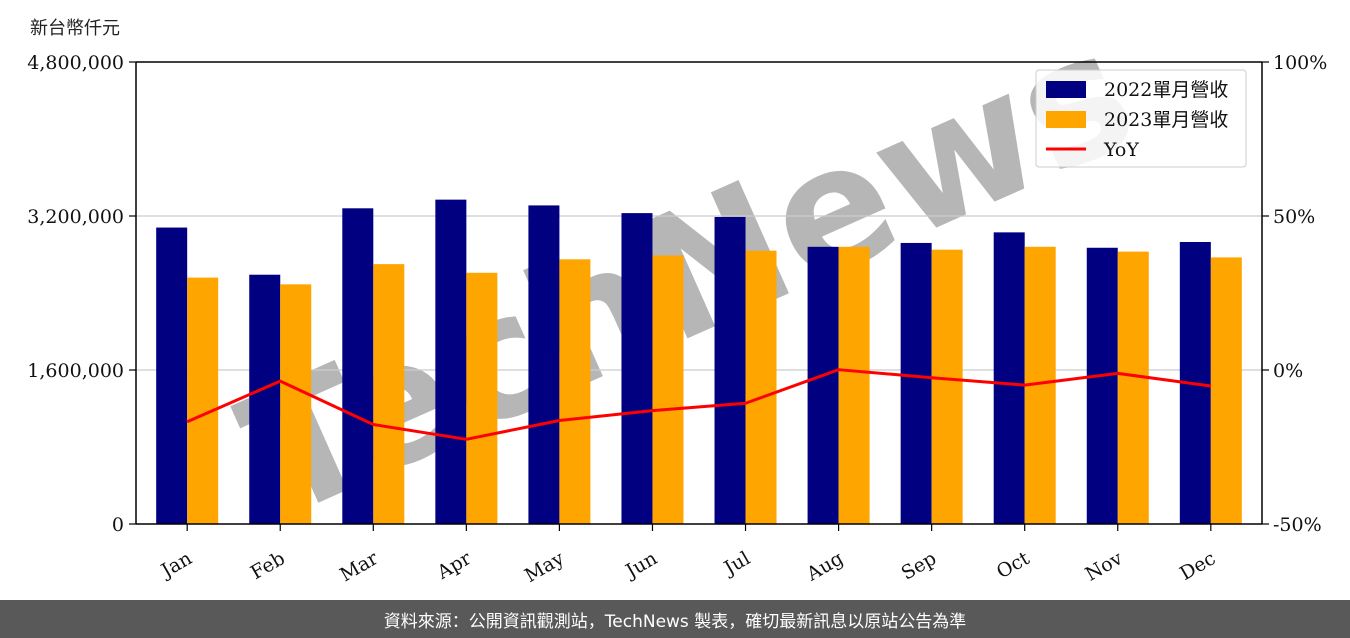 This screenshot has height=638, width=1350. Describe the element at coordinates (916, 383) in the screenshot. I see `bar-2022-sep` at that location.